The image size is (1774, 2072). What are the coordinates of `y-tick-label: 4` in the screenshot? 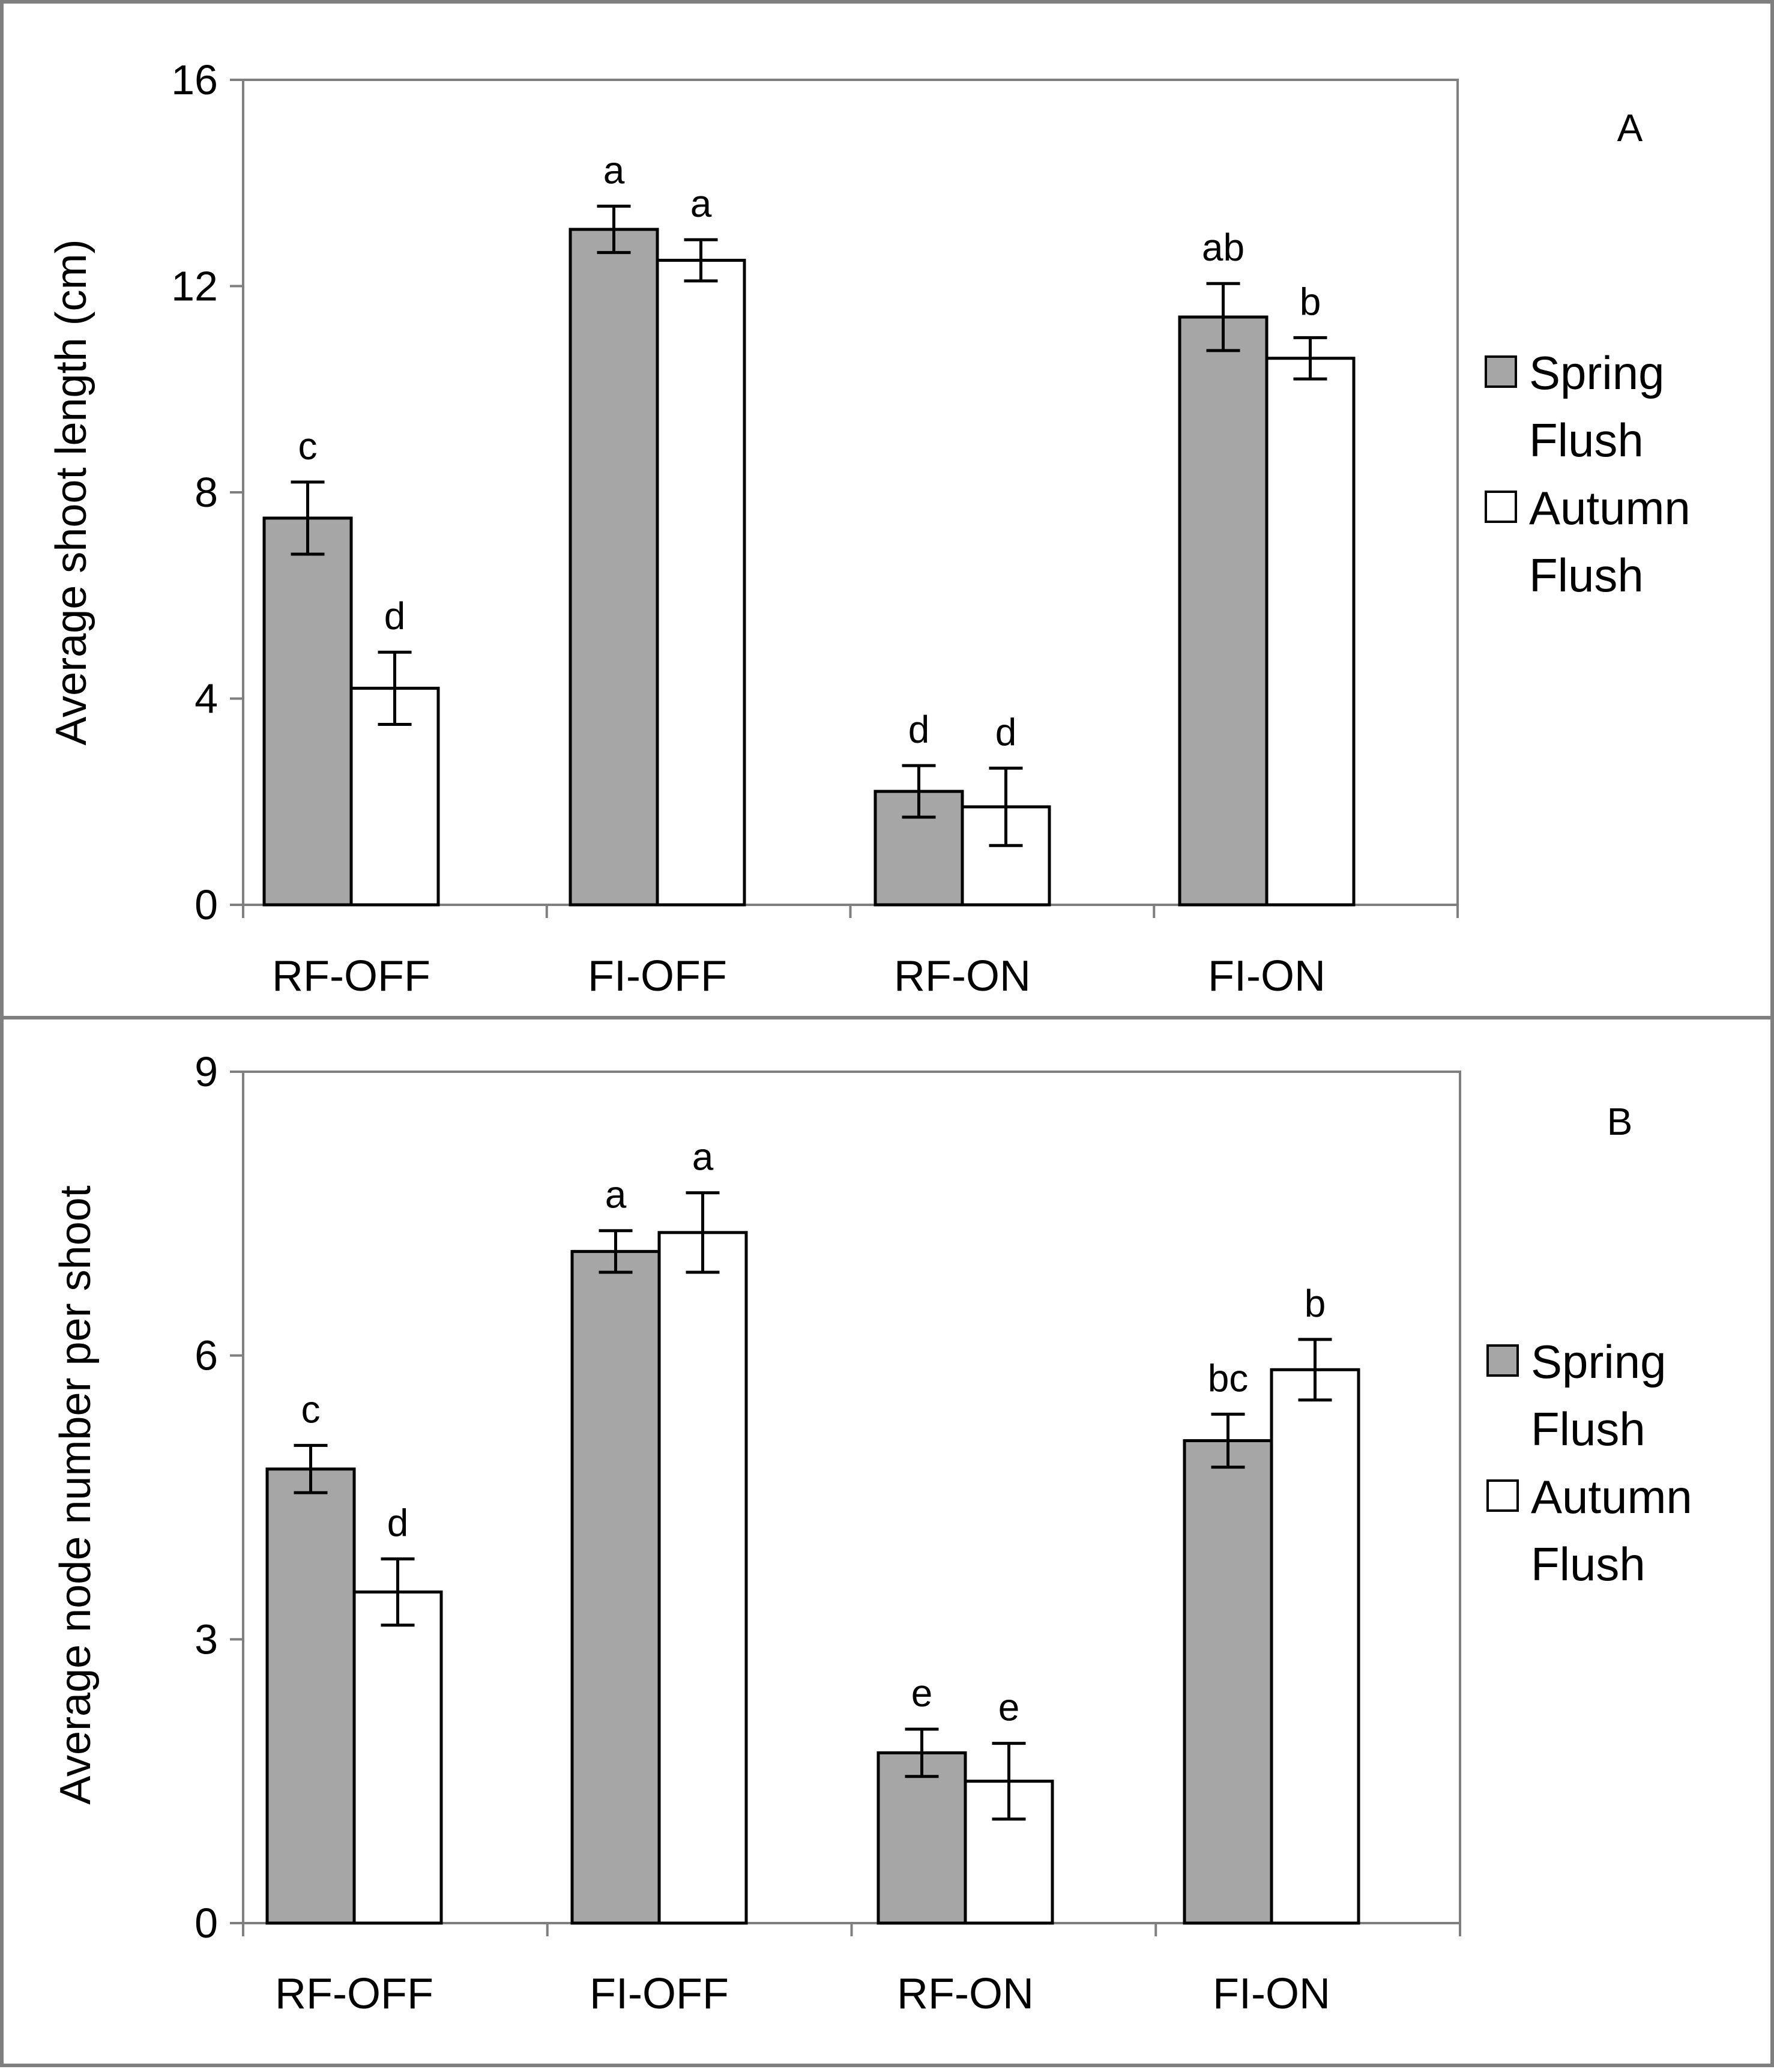 It's located at (207, 698).